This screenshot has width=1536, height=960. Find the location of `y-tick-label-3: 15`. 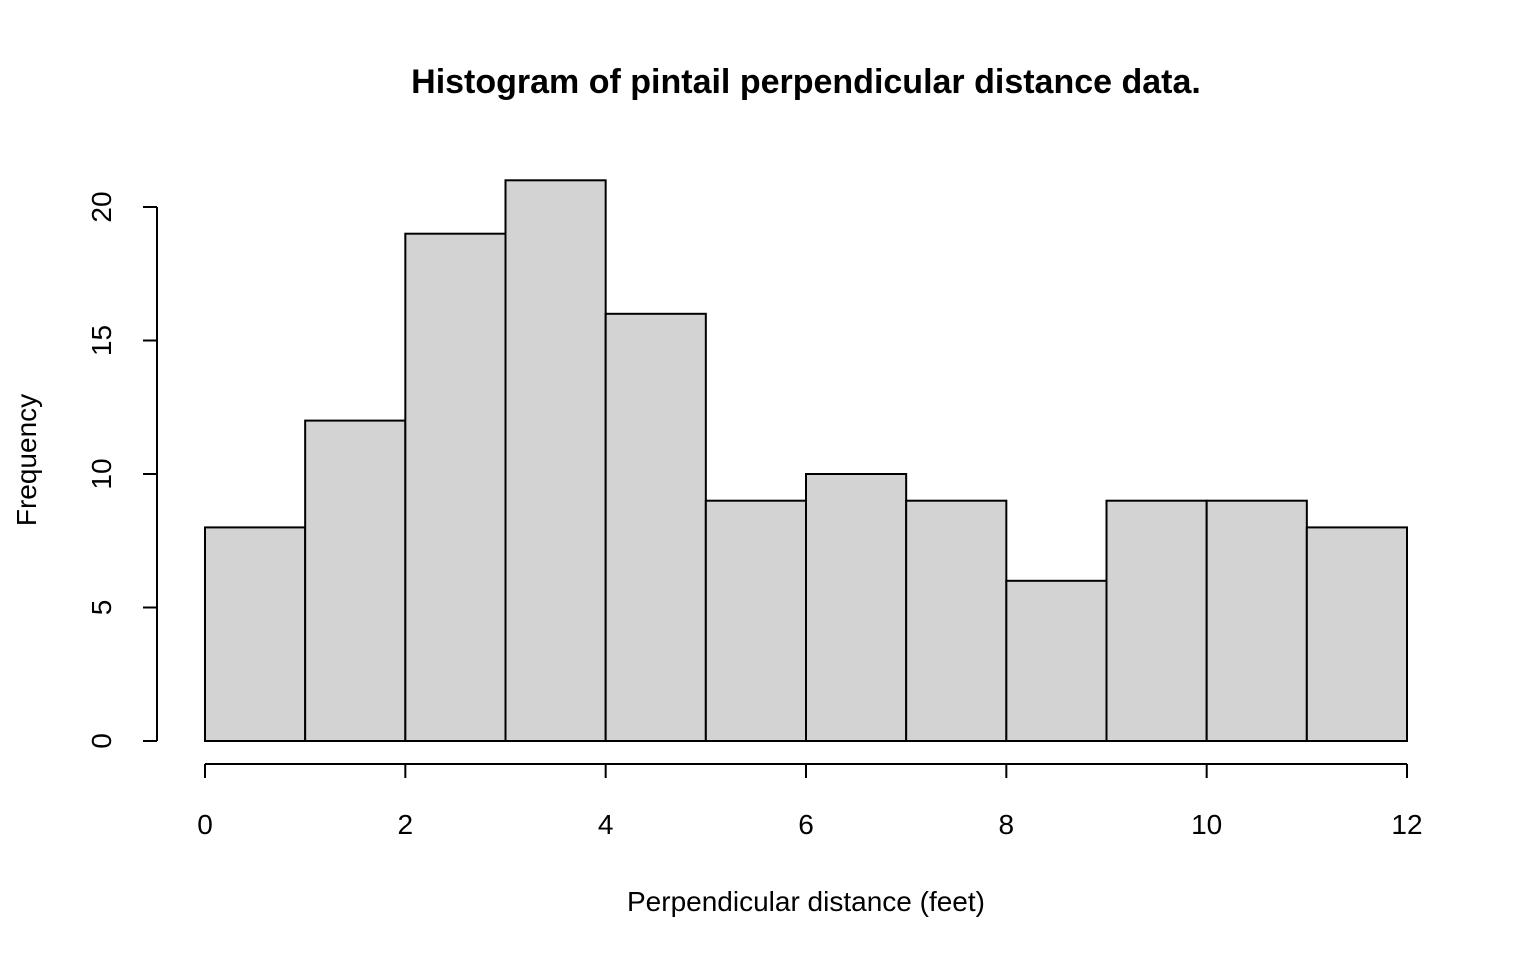

y-tick-label-3: 15 is located at coordinates (101, 340).